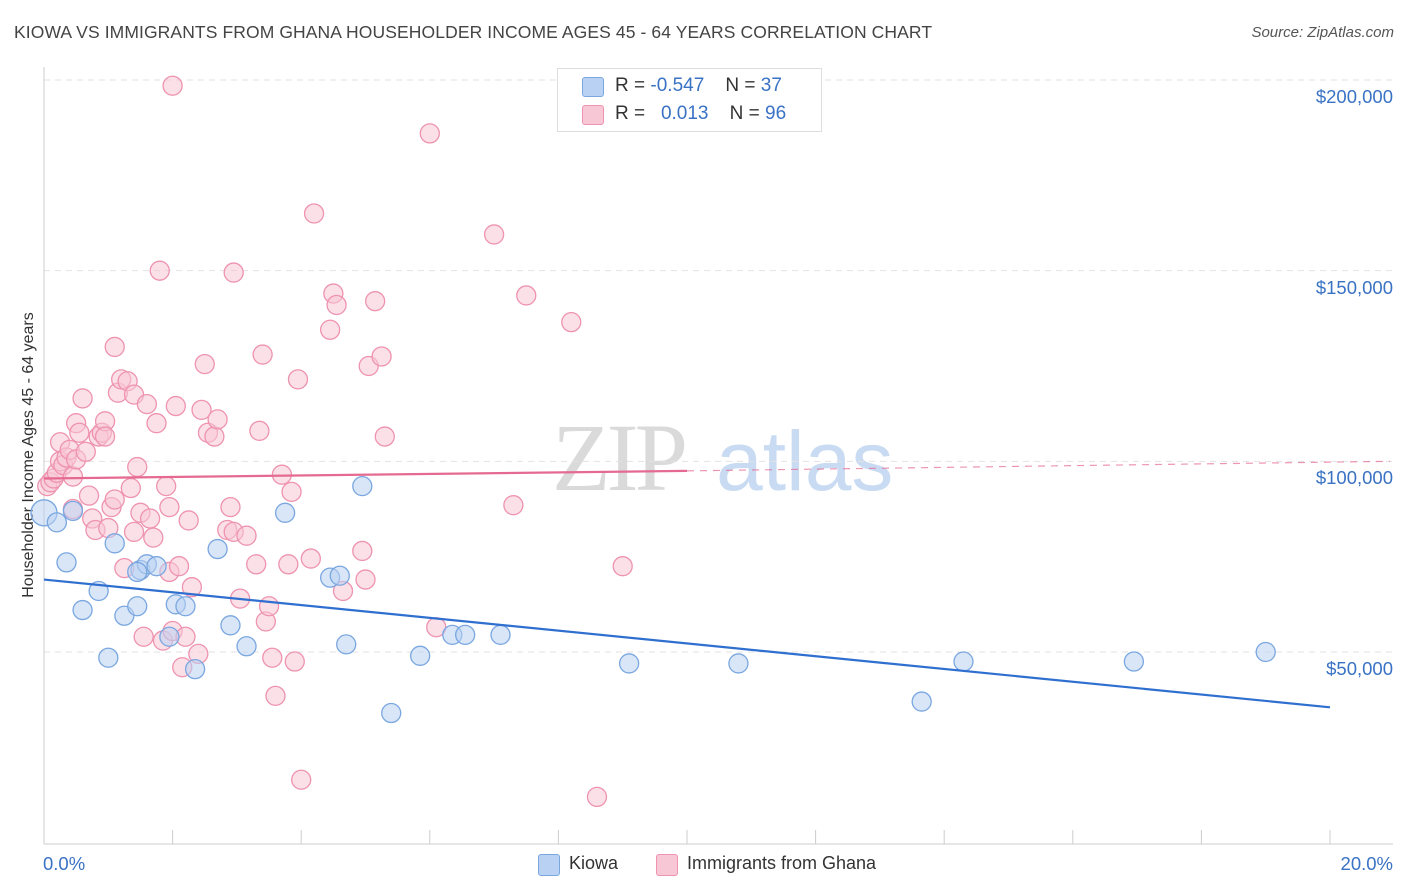 This screenshot has height=892, width=1406. What do you see at coordinates (1359, 668) in the screenshot?
I see `y-tick-label-0: $50,000` at bounding box center [1359, 668].